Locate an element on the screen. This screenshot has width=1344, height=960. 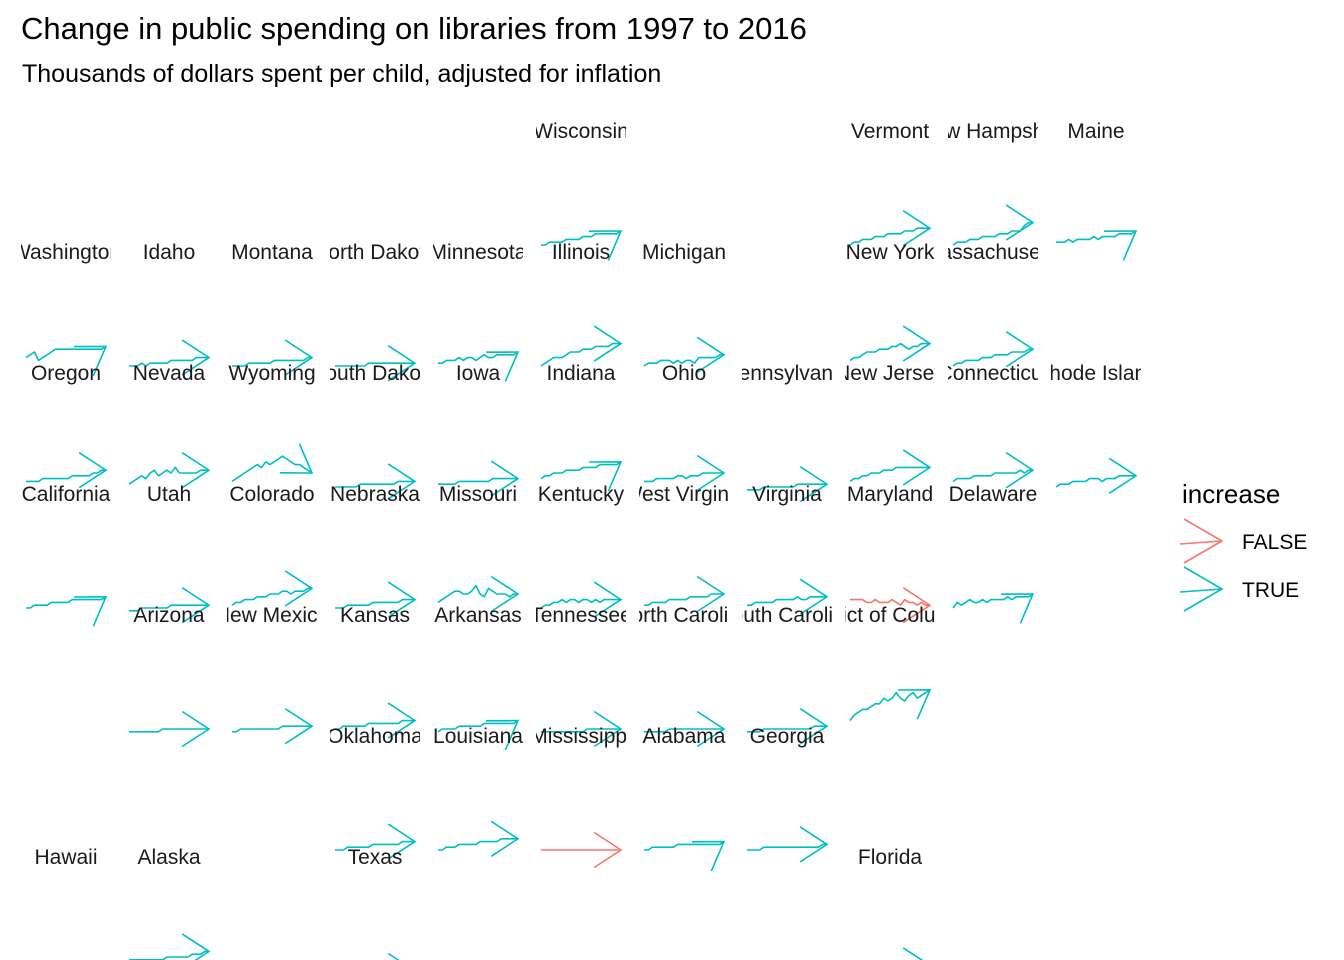
state-label: Indiana is located at coordinates (581, 373).